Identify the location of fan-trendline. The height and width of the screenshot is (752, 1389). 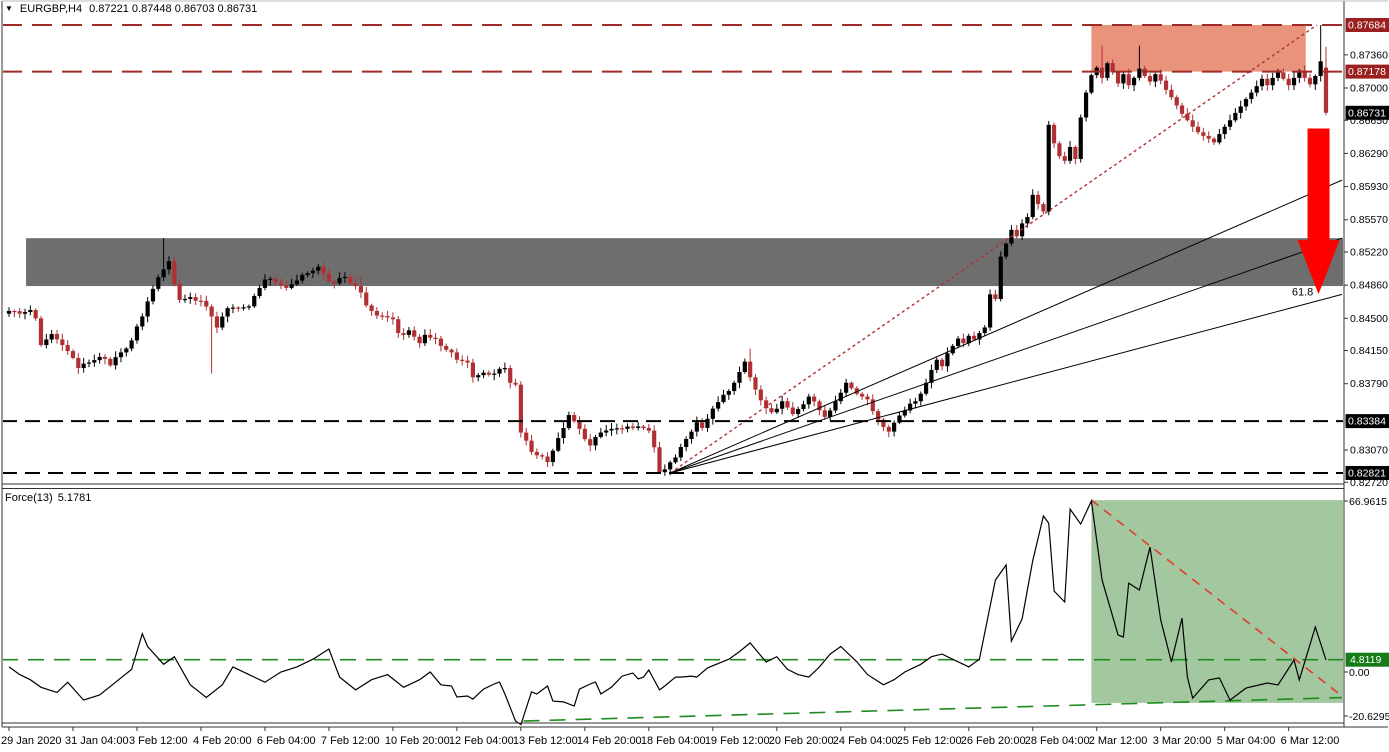
(1006, 383).